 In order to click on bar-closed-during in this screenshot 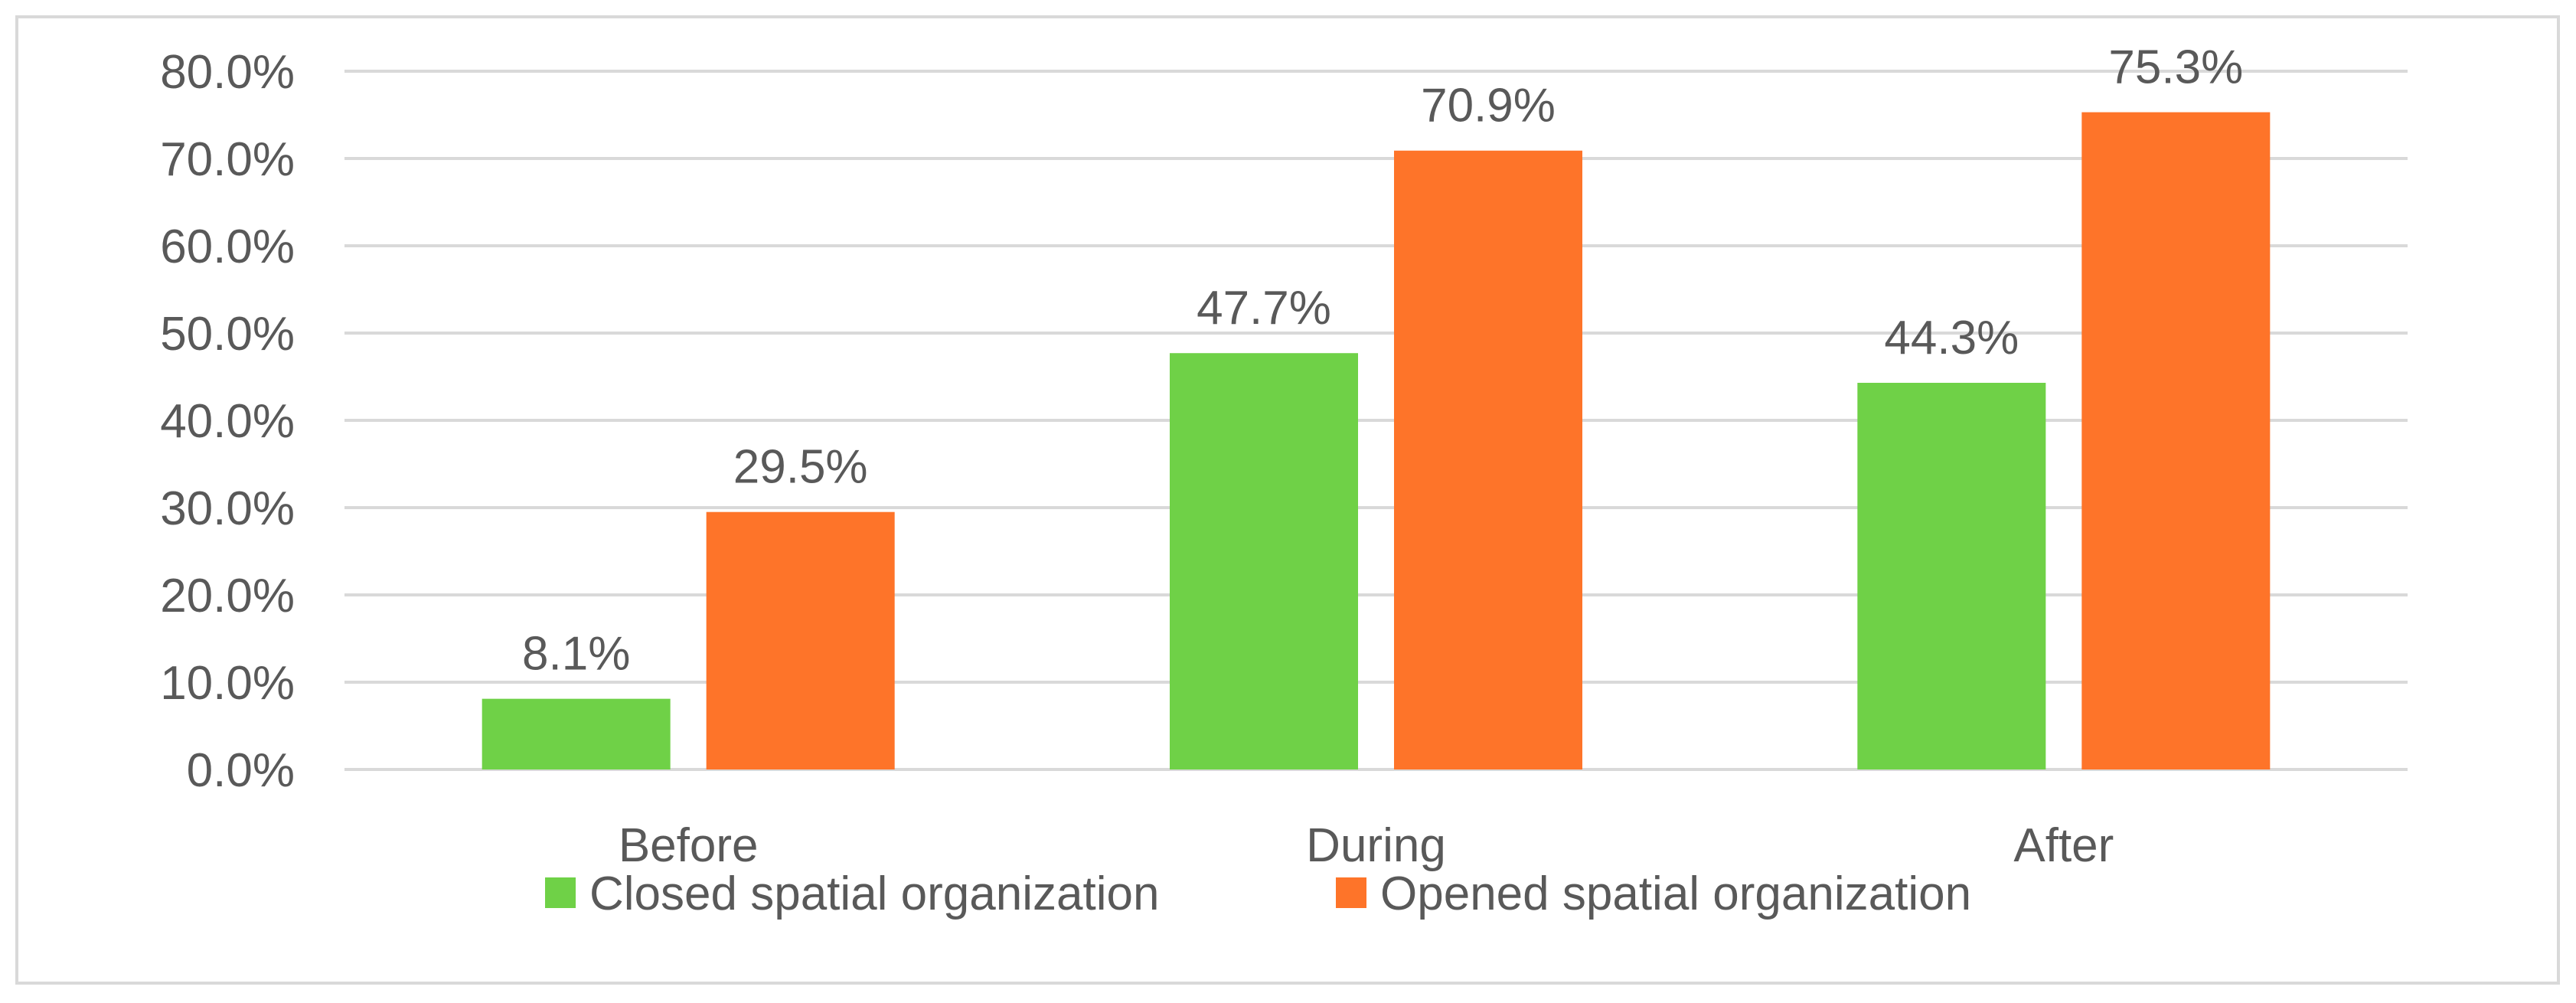, I will do `click(1264, 561)`.